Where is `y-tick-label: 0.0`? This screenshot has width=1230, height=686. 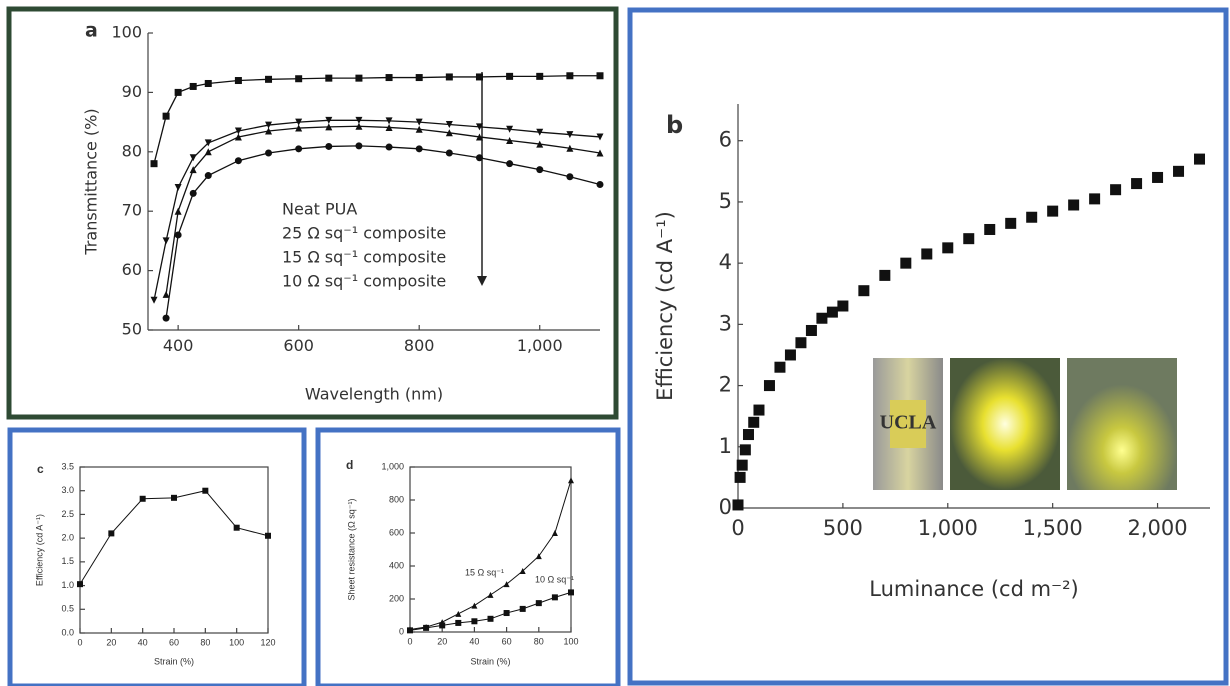 y-tick-label: 0.0 is located at coordinates (67, 632).